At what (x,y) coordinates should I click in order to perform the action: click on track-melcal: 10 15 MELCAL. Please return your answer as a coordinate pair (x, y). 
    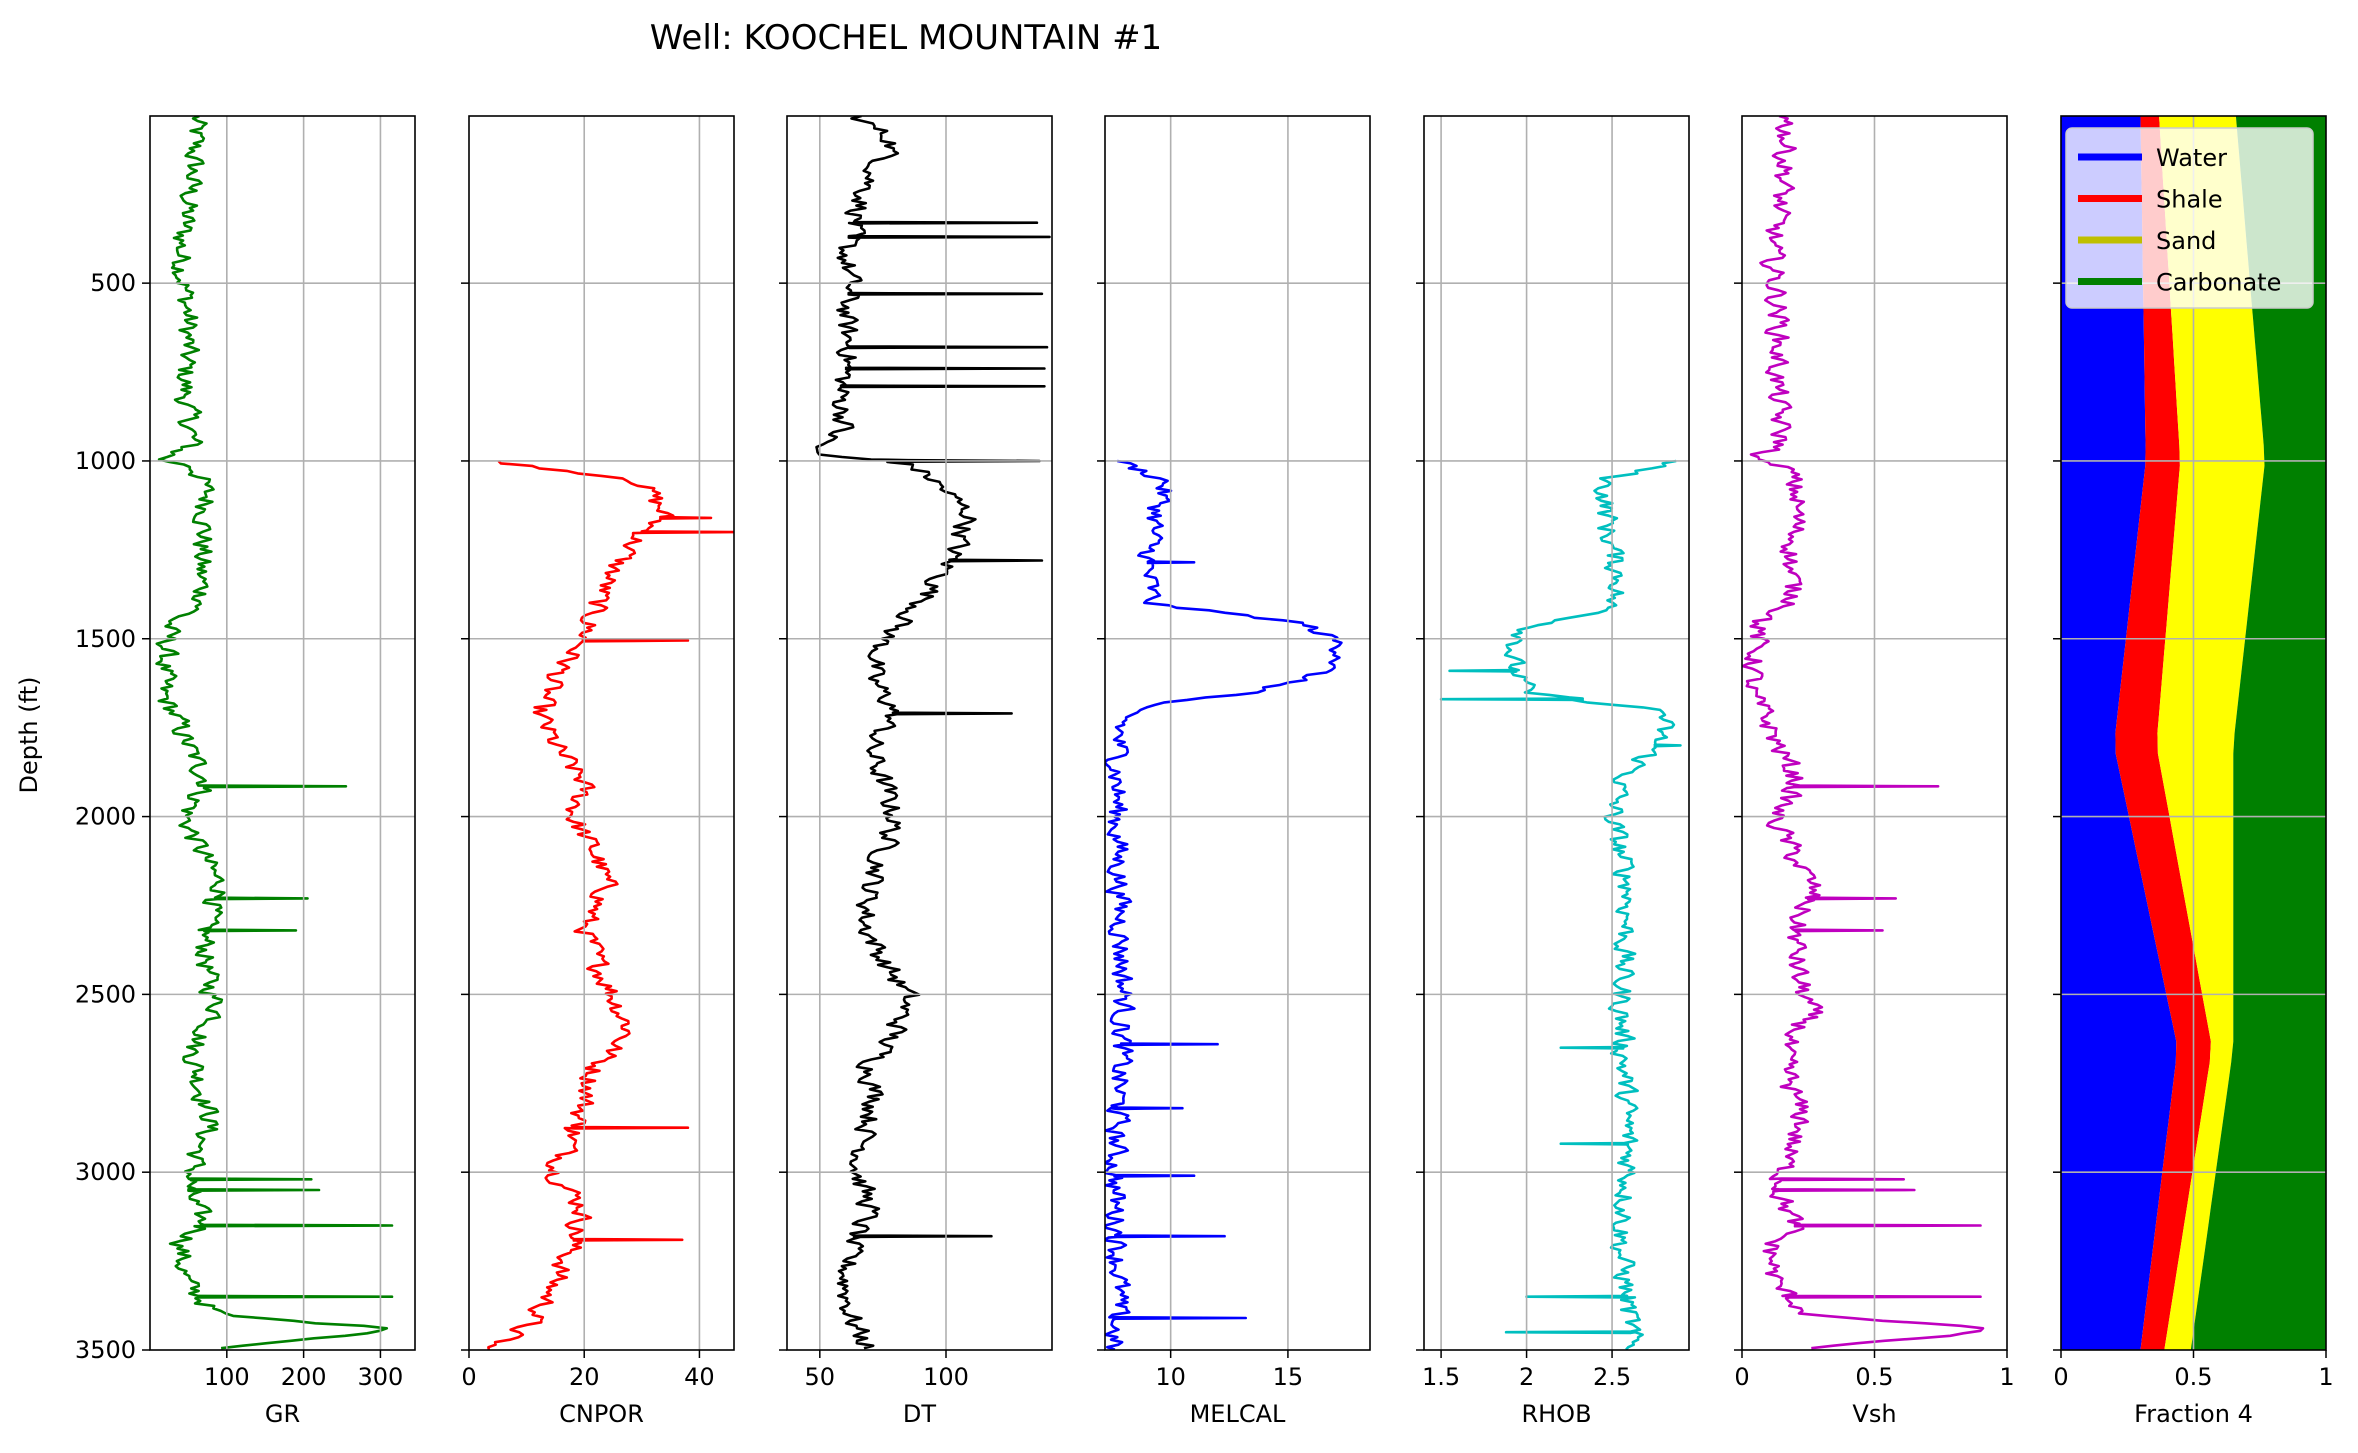
    Looking at the image, I should click on (1234, 771).